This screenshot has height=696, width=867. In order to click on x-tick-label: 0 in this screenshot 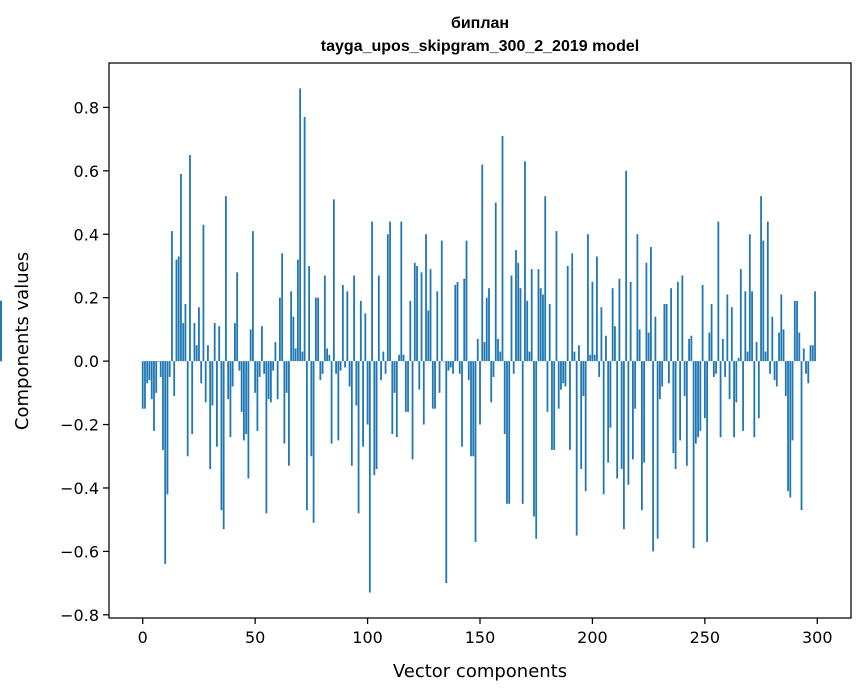, I will do `click(143, 637)`.